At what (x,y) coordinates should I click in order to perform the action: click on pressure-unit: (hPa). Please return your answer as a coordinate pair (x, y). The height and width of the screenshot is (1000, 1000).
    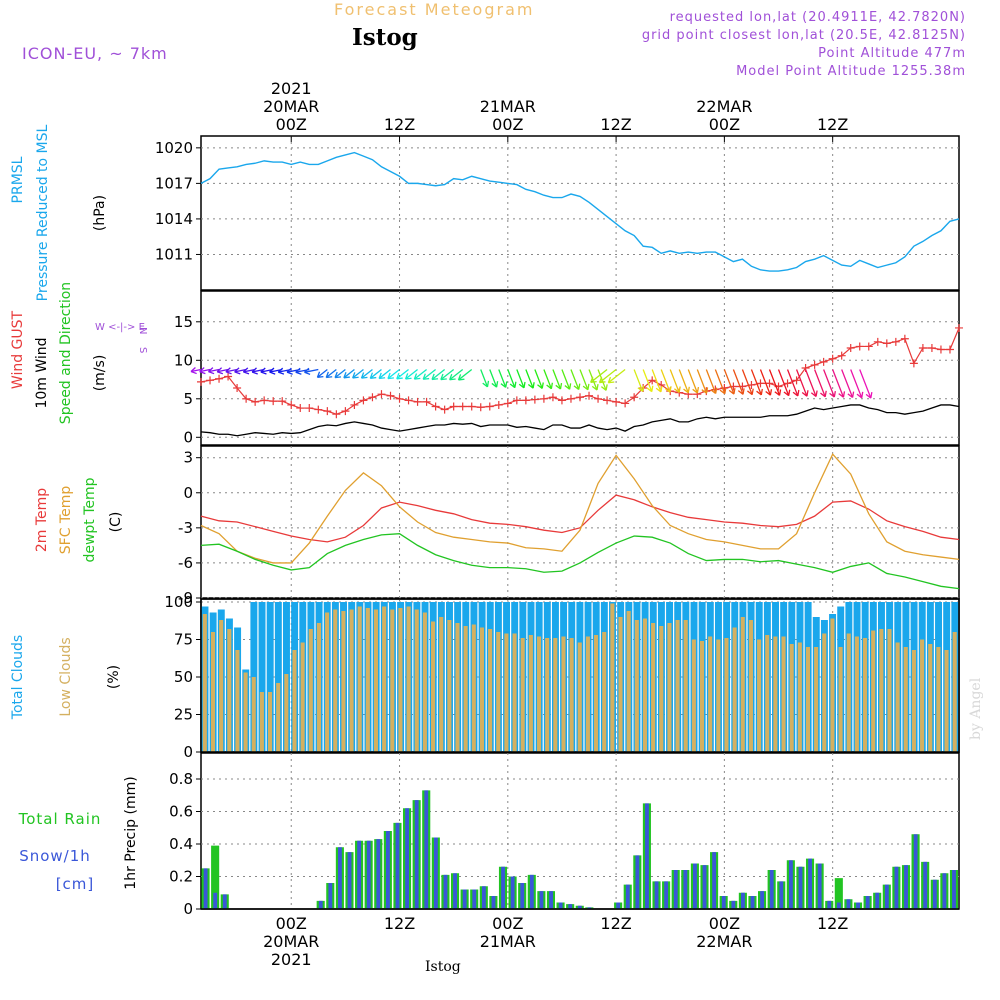
    Looking at the image, I should click on (100, 213).